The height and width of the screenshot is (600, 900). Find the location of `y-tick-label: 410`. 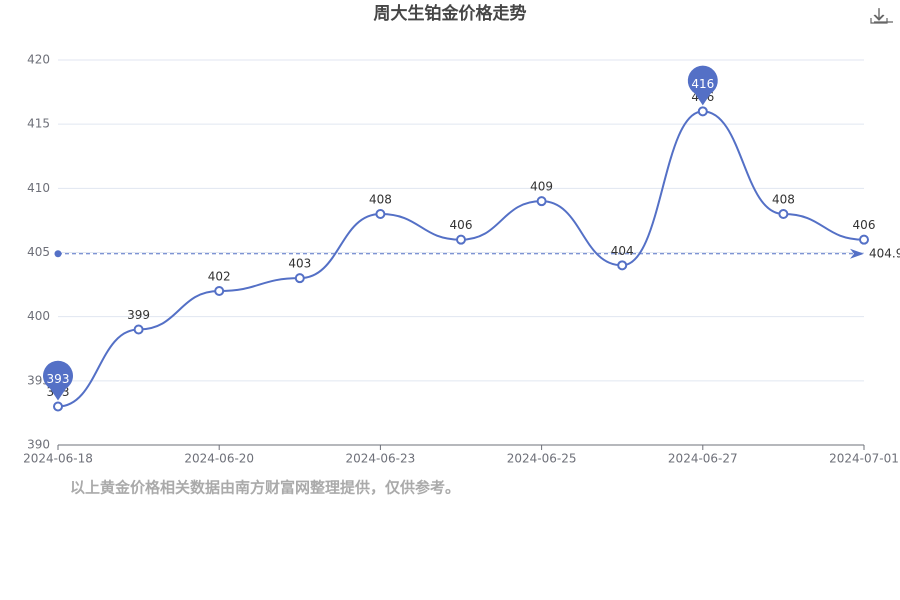

y-tick-label: 410 is located at coordinates (38, 188).